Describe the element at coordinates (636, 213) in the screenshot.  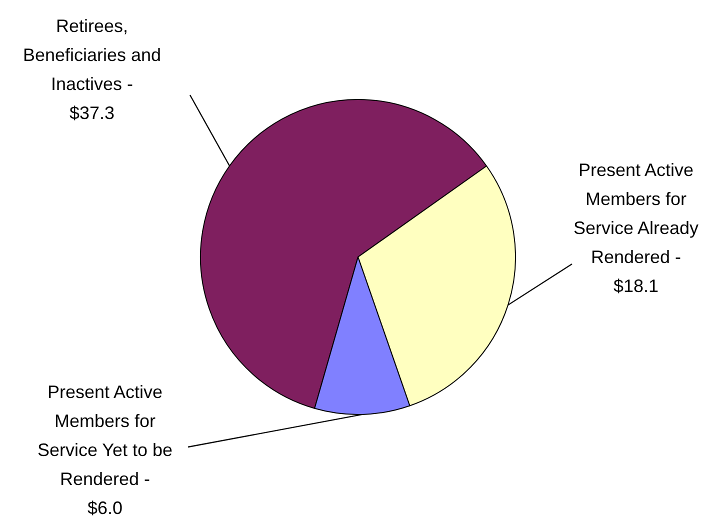
I see `slice-label: Present Active Members for Service Already Rendered -` at that location.